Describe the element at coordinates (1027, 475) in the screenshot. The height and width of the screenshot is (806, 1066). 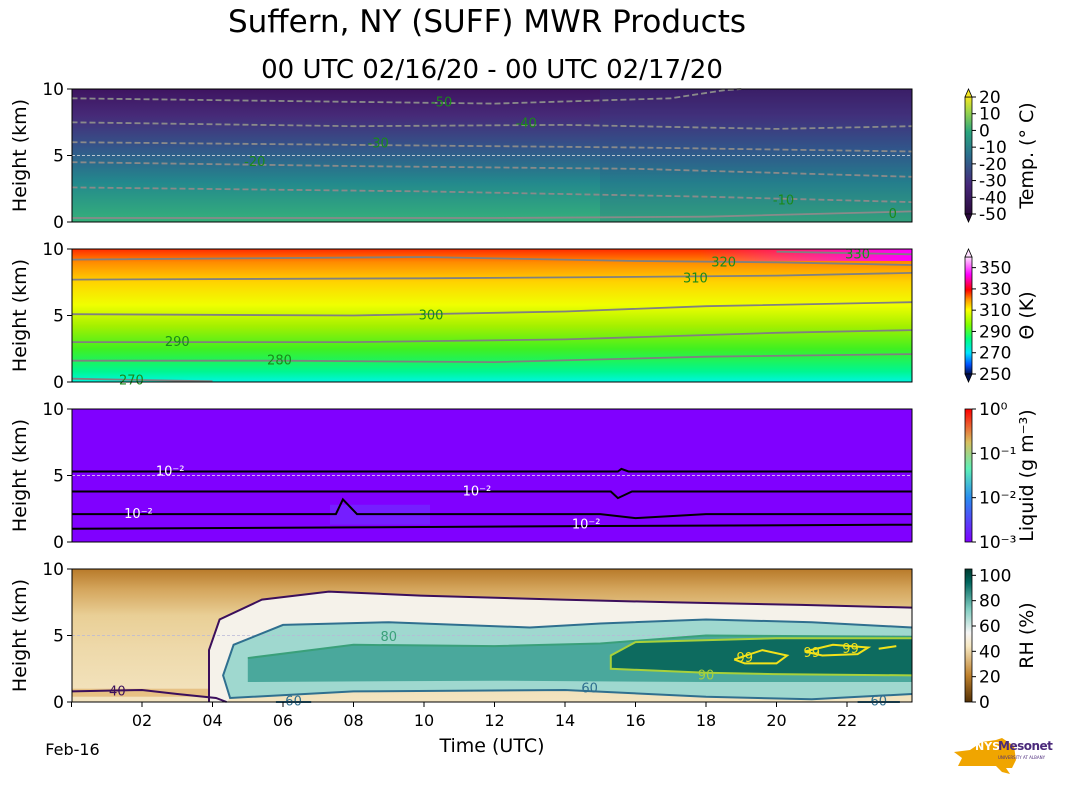
I see `colorbar-label: Liquid (g m⁻³)` at that location.